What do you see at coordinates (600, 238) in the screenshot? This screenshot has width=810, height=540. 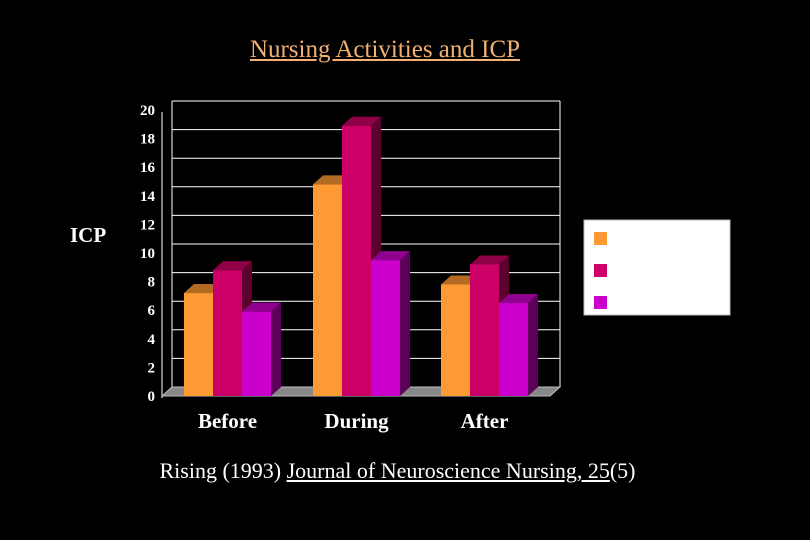 I see `legend-swatch-turning` at bounding box center [600, 238].